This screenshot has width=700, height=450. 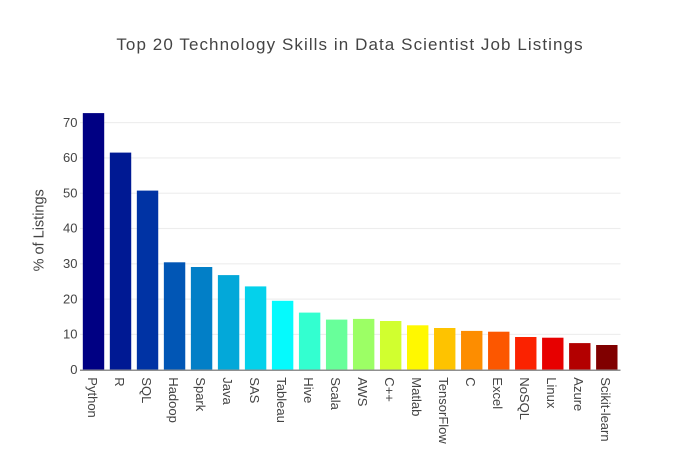 What do you see at coordinates (416, 396) in the screenshot?
I see `svg-text: Matlab` at bounding box center [416, 396].